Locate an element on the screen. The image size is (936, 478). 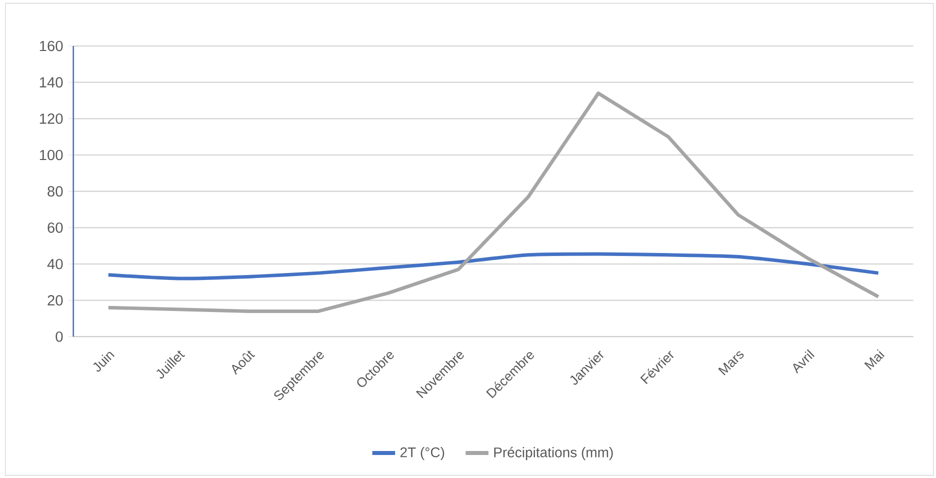
legend-label: Précipitations (mm) is located at coordinates (553, 453).